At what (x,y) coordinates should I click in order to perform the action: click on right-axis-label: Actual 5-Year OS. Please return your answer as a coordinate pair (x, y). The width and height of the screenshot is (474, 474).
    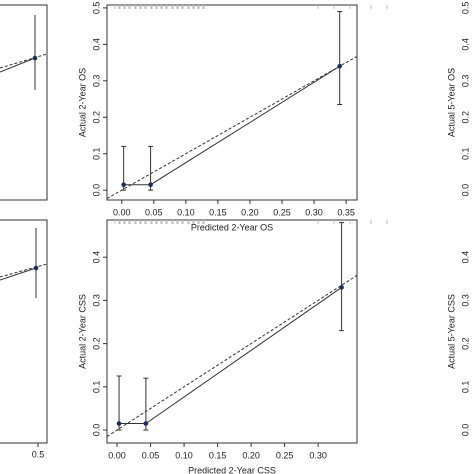
    Looking at the image, I should click on (451, 102).